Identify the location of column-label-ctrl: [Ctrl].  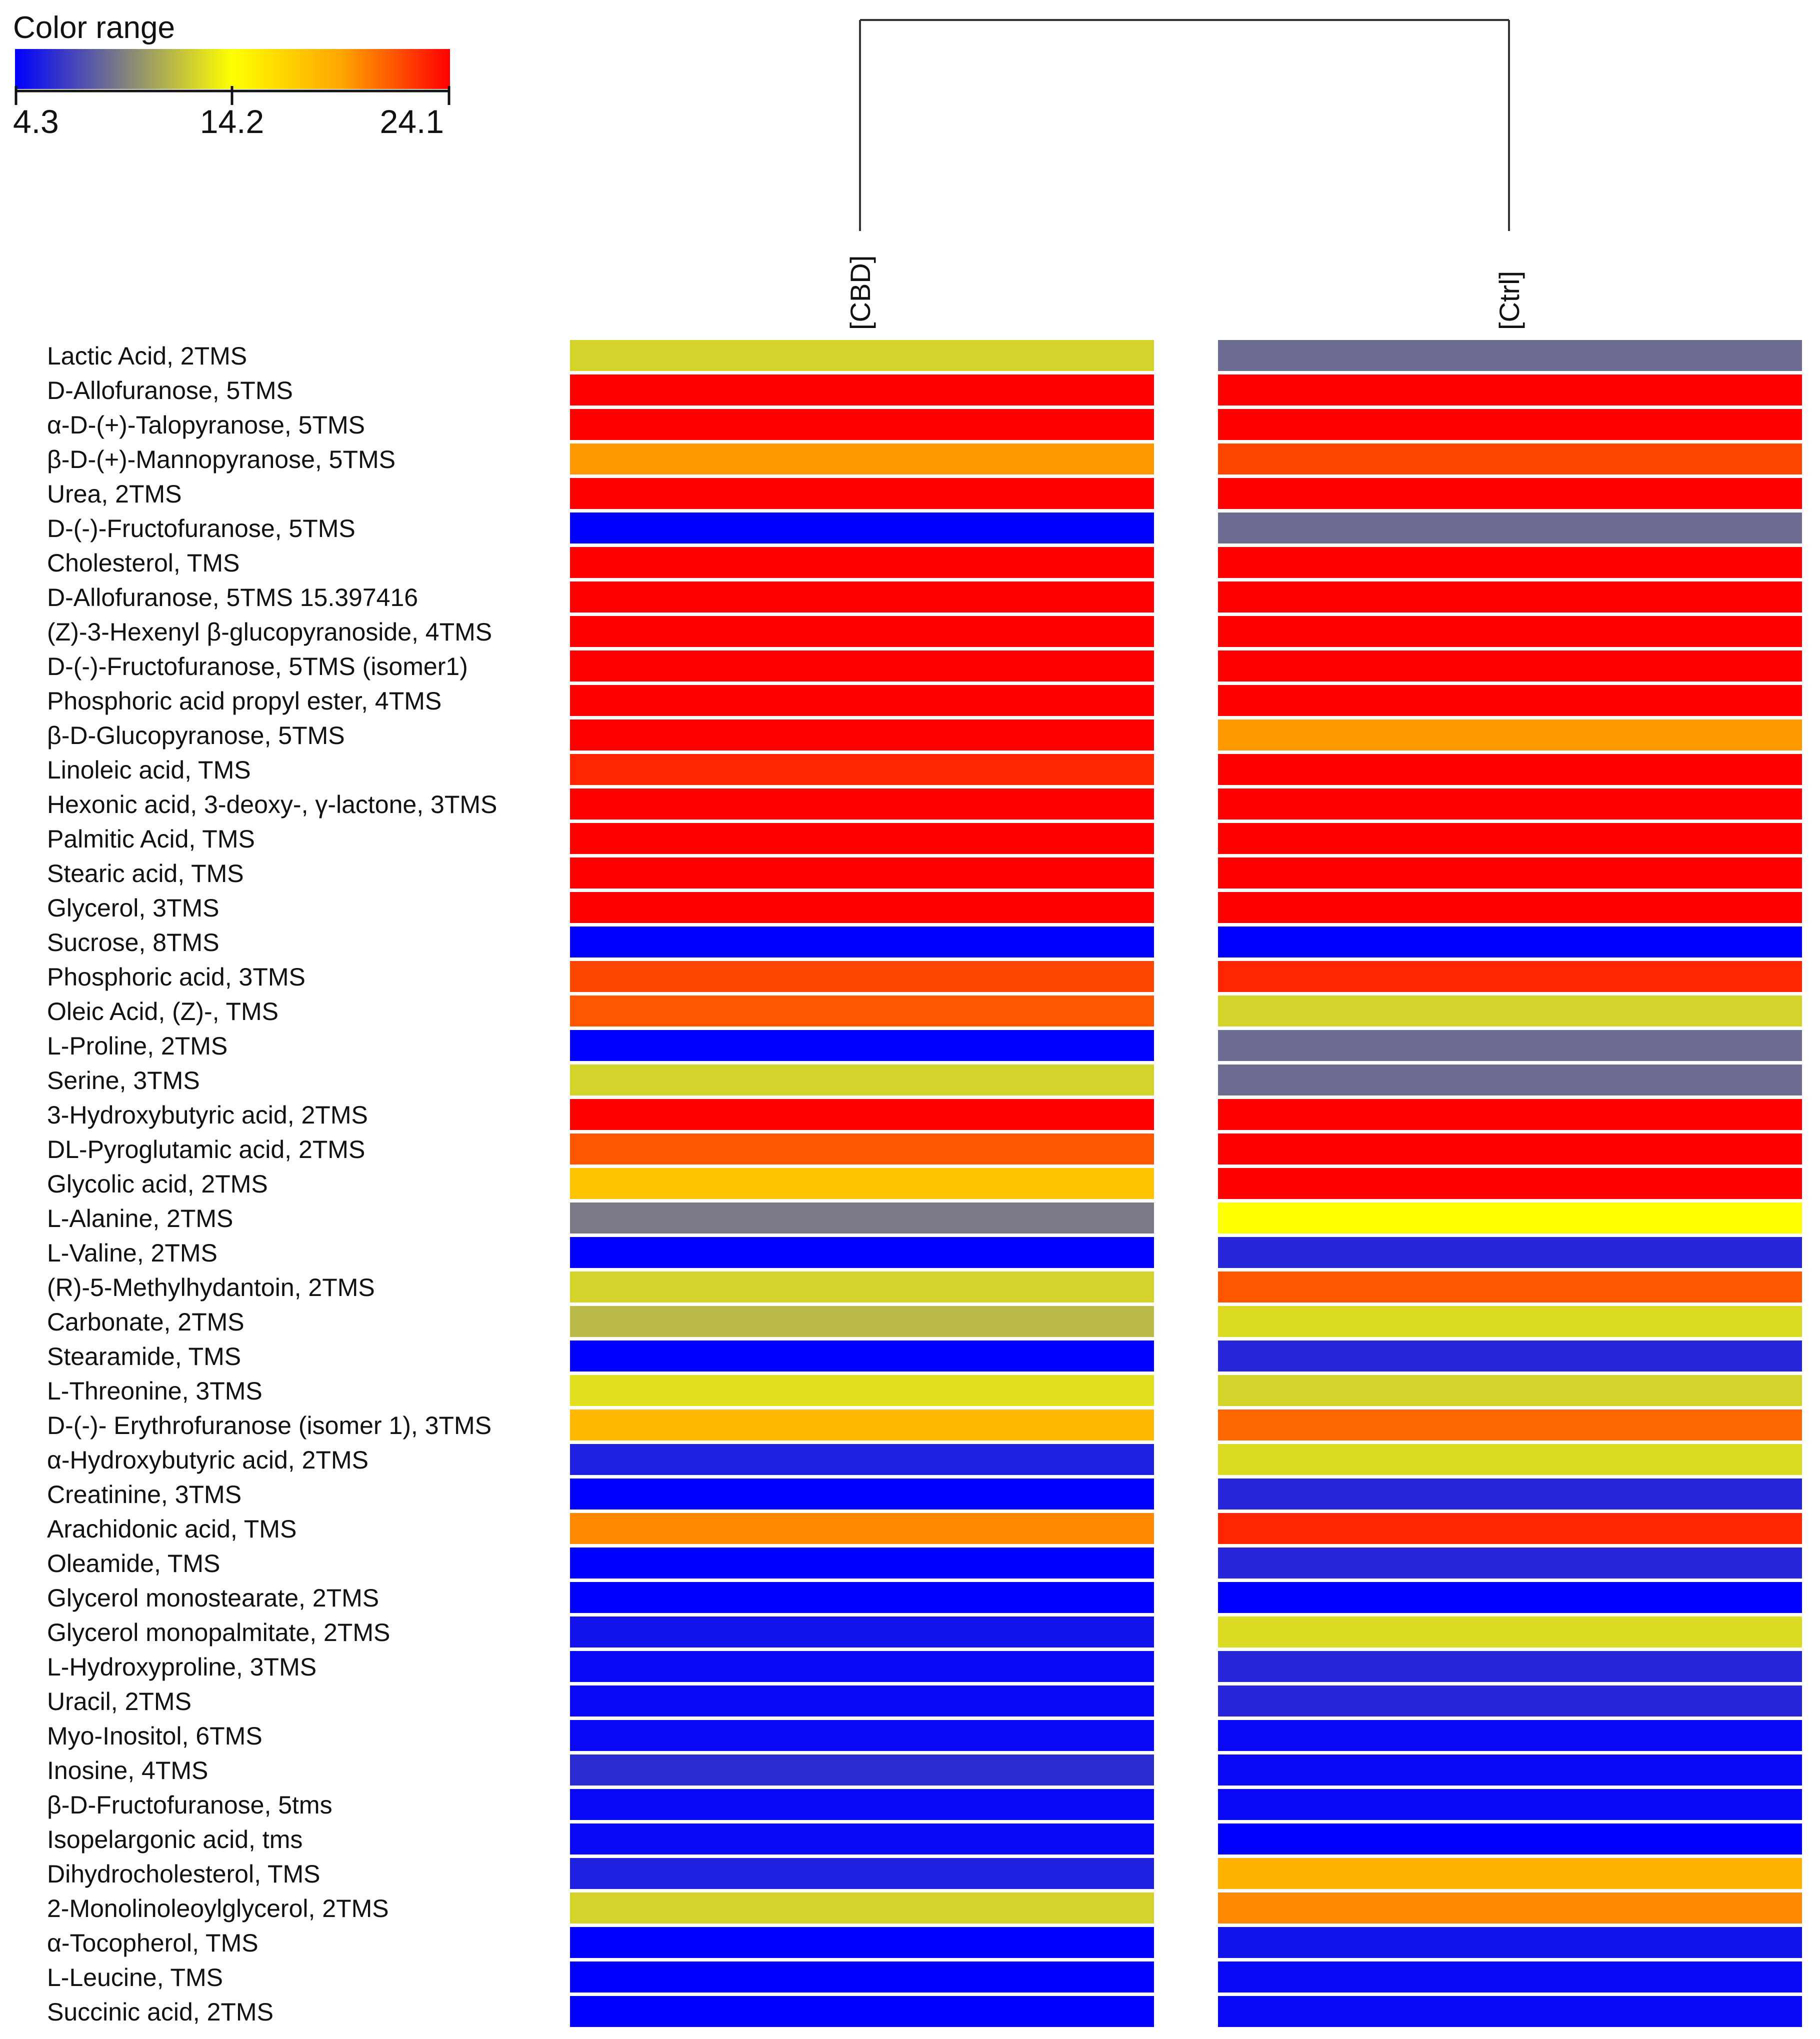
(1509, 300).